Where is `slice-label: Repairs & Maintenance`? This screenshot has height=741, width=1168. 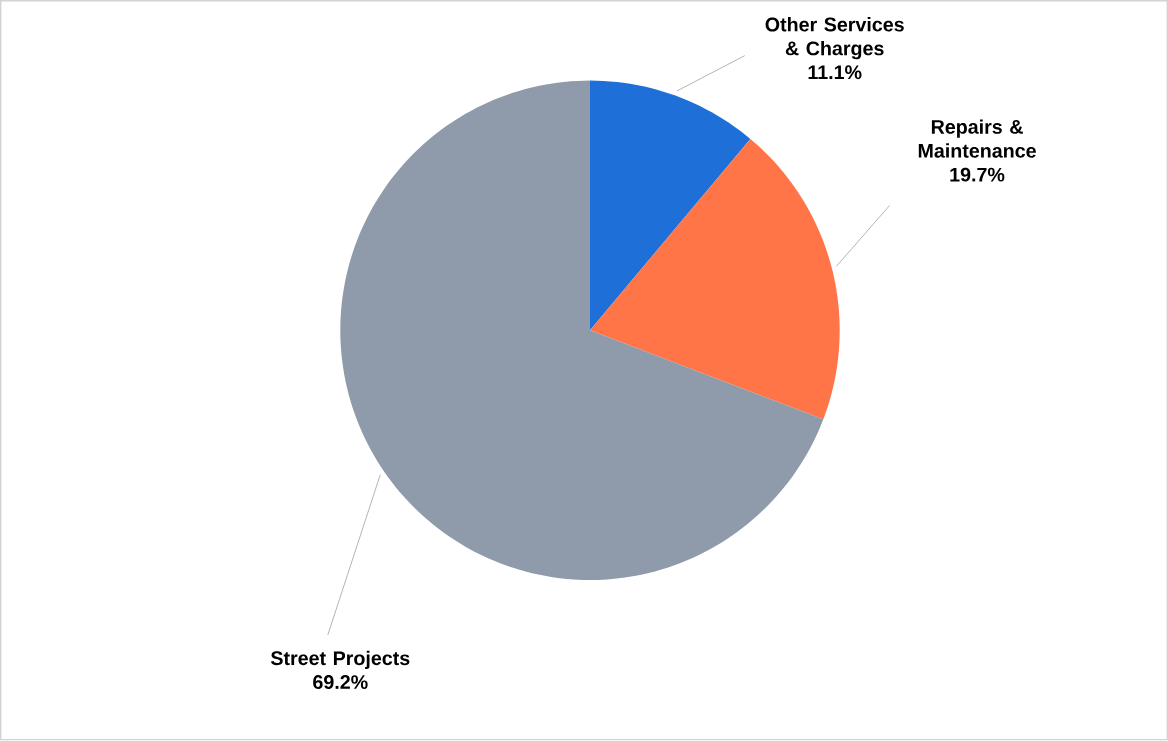 slice-label: Repairs & Maintenance is located at coordinates (977, 138).